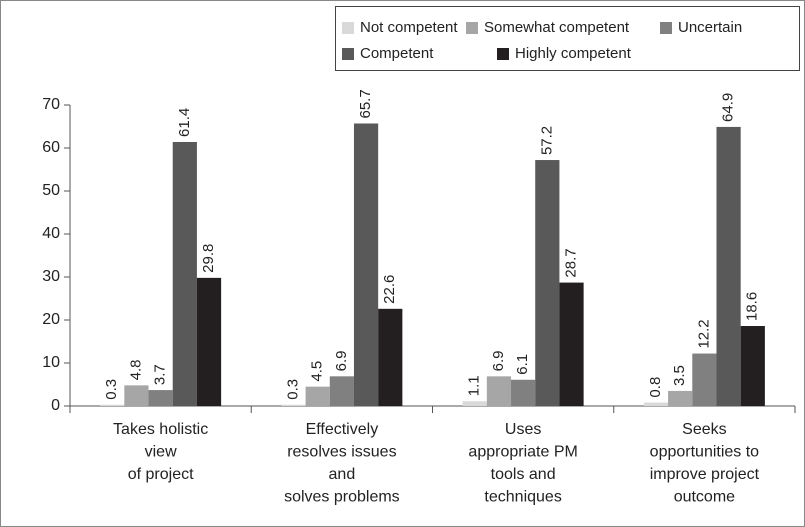 This screenshot has width=805, height=527. I want to click on x-tick-label: tools and, so click(523, 474).